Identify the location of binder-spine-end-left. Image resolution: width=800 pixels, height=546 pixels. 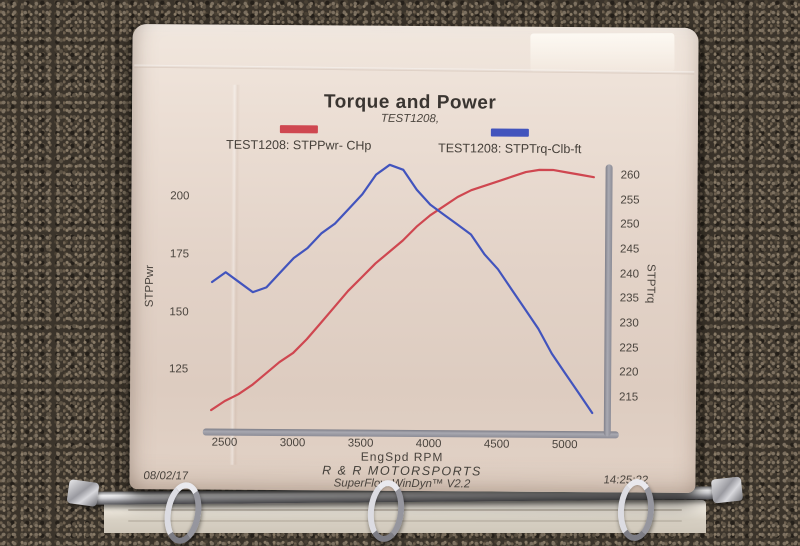
(83, 493).